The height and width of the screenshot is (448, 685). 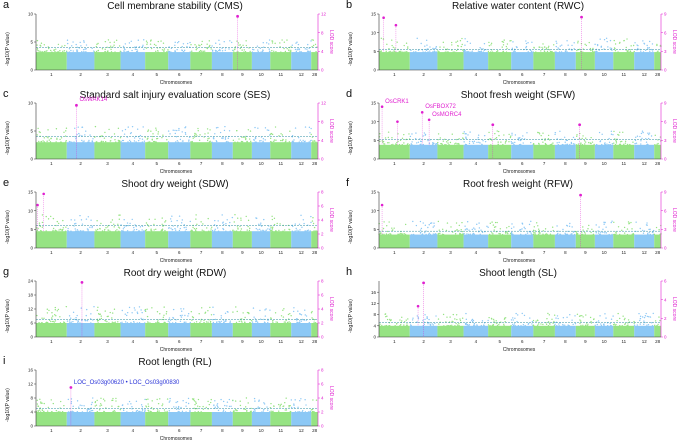 I want to click on lod-tick-label: 0, so click(x=665, y=337).